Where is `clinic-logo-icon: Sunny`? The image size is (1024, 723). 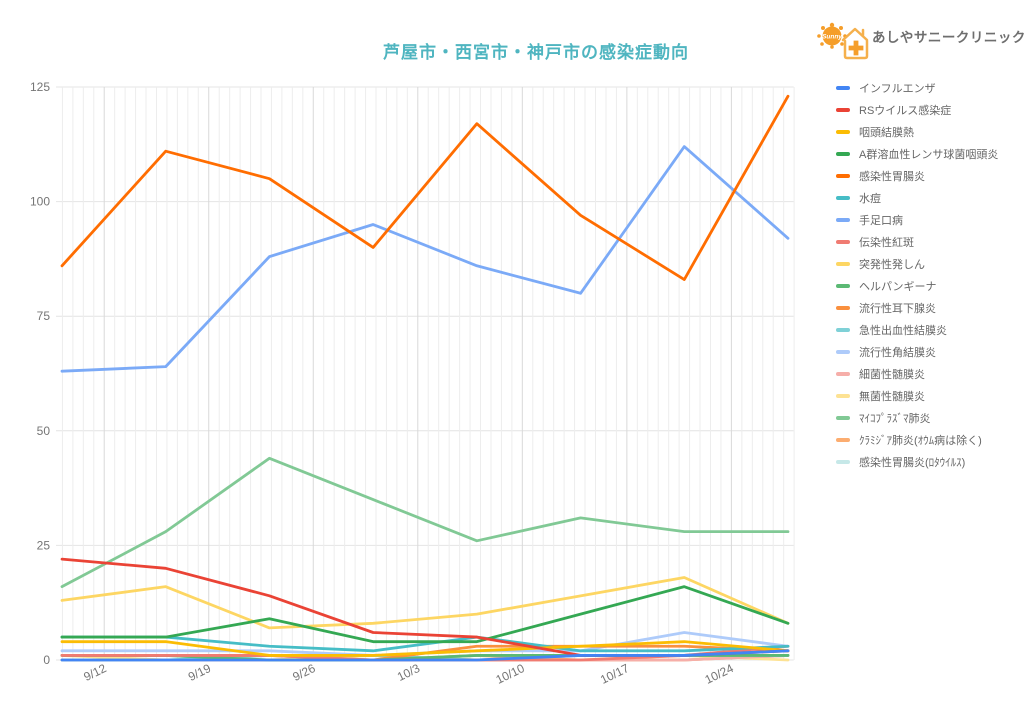
clinic-logo-icon: Sunny is located at coordinates (843, 41).